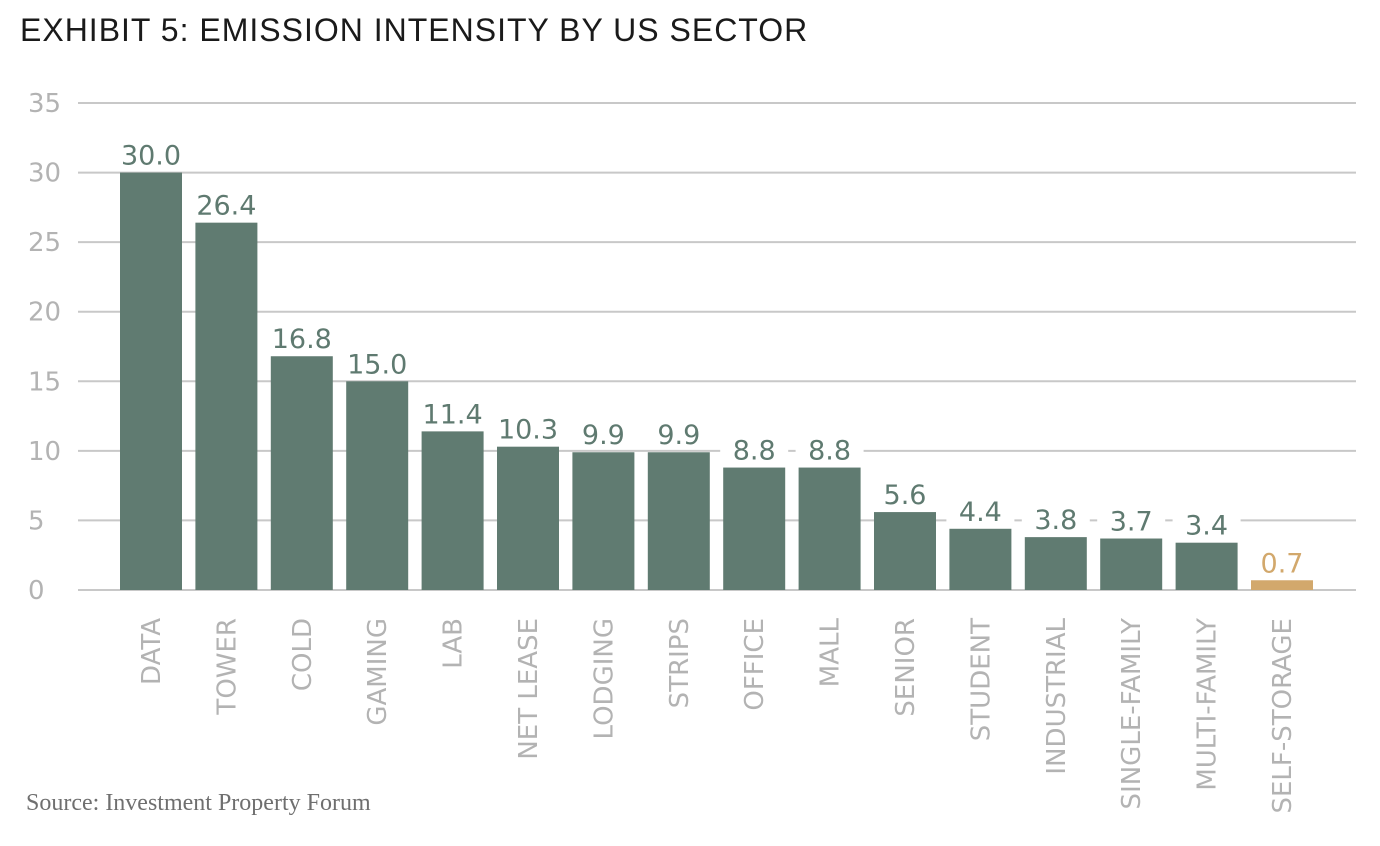 This screenshot has width=1380, height=846. What do you see at coordinates (44, 104) in the screenshot?
I see `y-tick-label: 35` at bounding box center [44, 104].